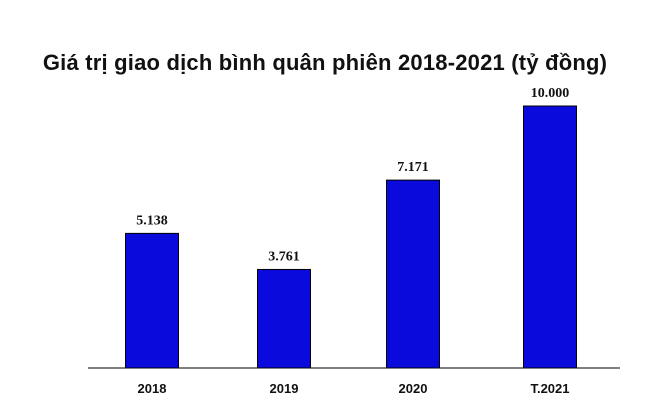  I want to click on bar-t2021, so click(550, 237).